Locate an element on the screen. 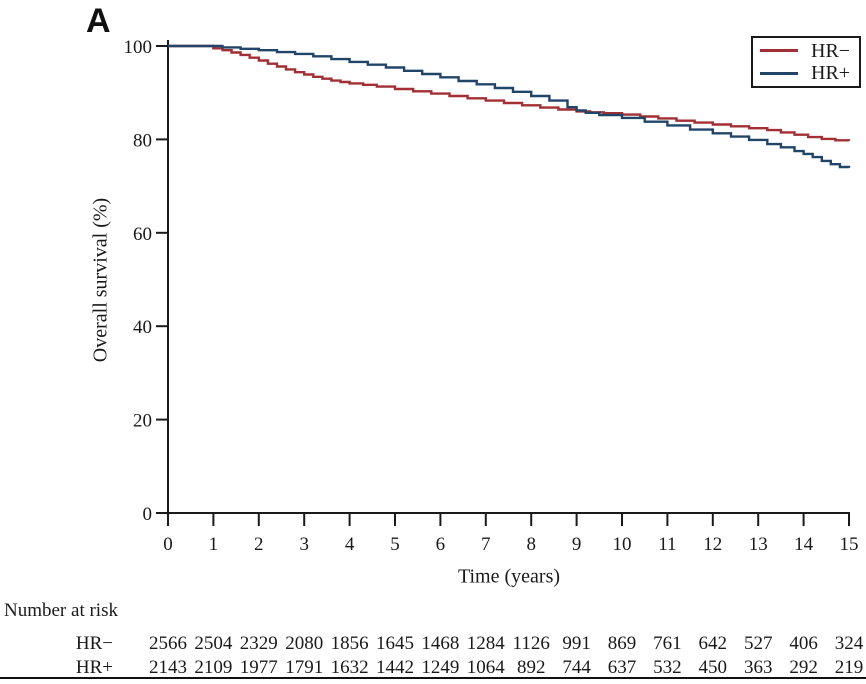 This screenshot has width=866, height=684. svg-text: 10 is located at coordinates (622, 544).